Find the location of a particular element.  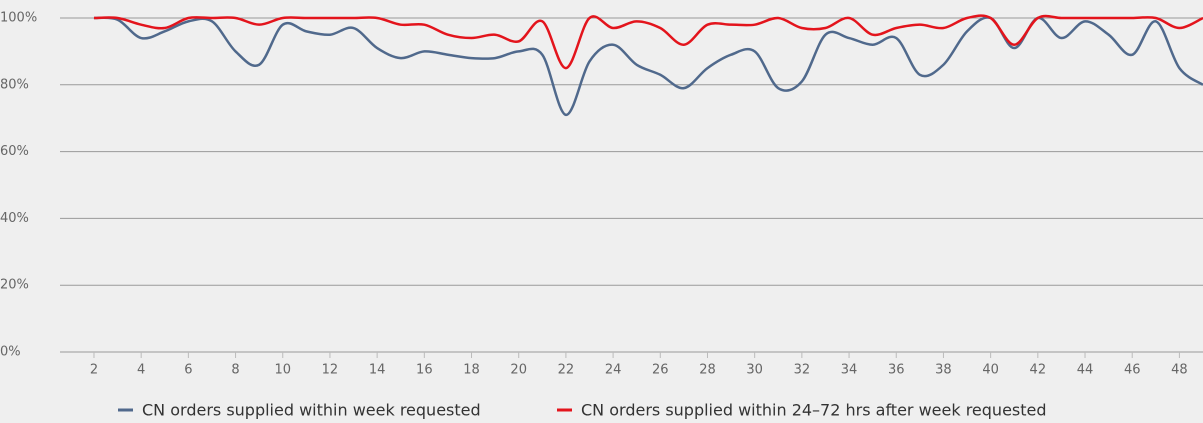

x-tick-label: 32 is located at coordinates (802, 370).